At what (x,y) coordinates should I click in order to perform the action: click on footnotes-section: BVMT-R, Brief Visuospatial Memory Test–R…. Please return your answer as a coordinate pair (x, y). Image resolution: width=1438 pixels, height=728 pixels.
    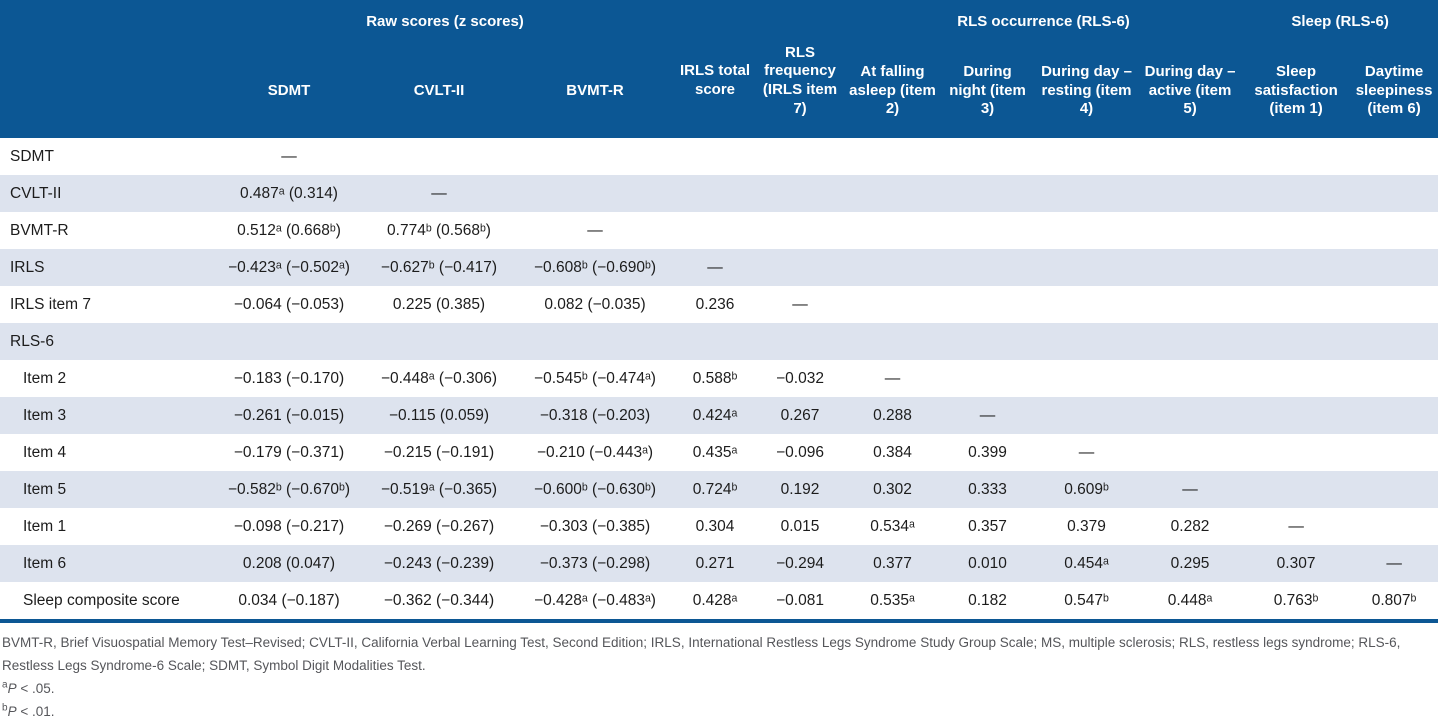
    Looking at the image, I should click on (719, 675).